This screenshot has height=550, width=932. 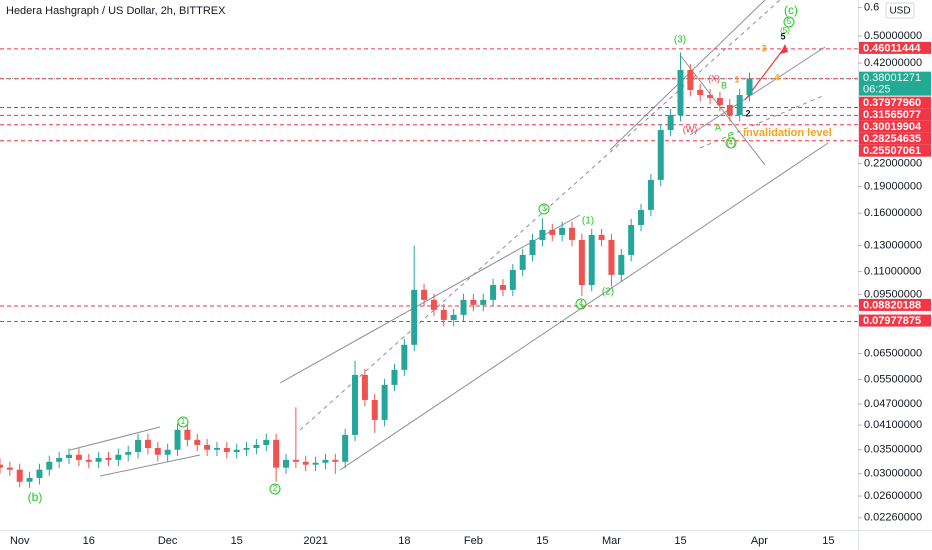 I want to click on wave-label: 2, so click(x=747, y=113).